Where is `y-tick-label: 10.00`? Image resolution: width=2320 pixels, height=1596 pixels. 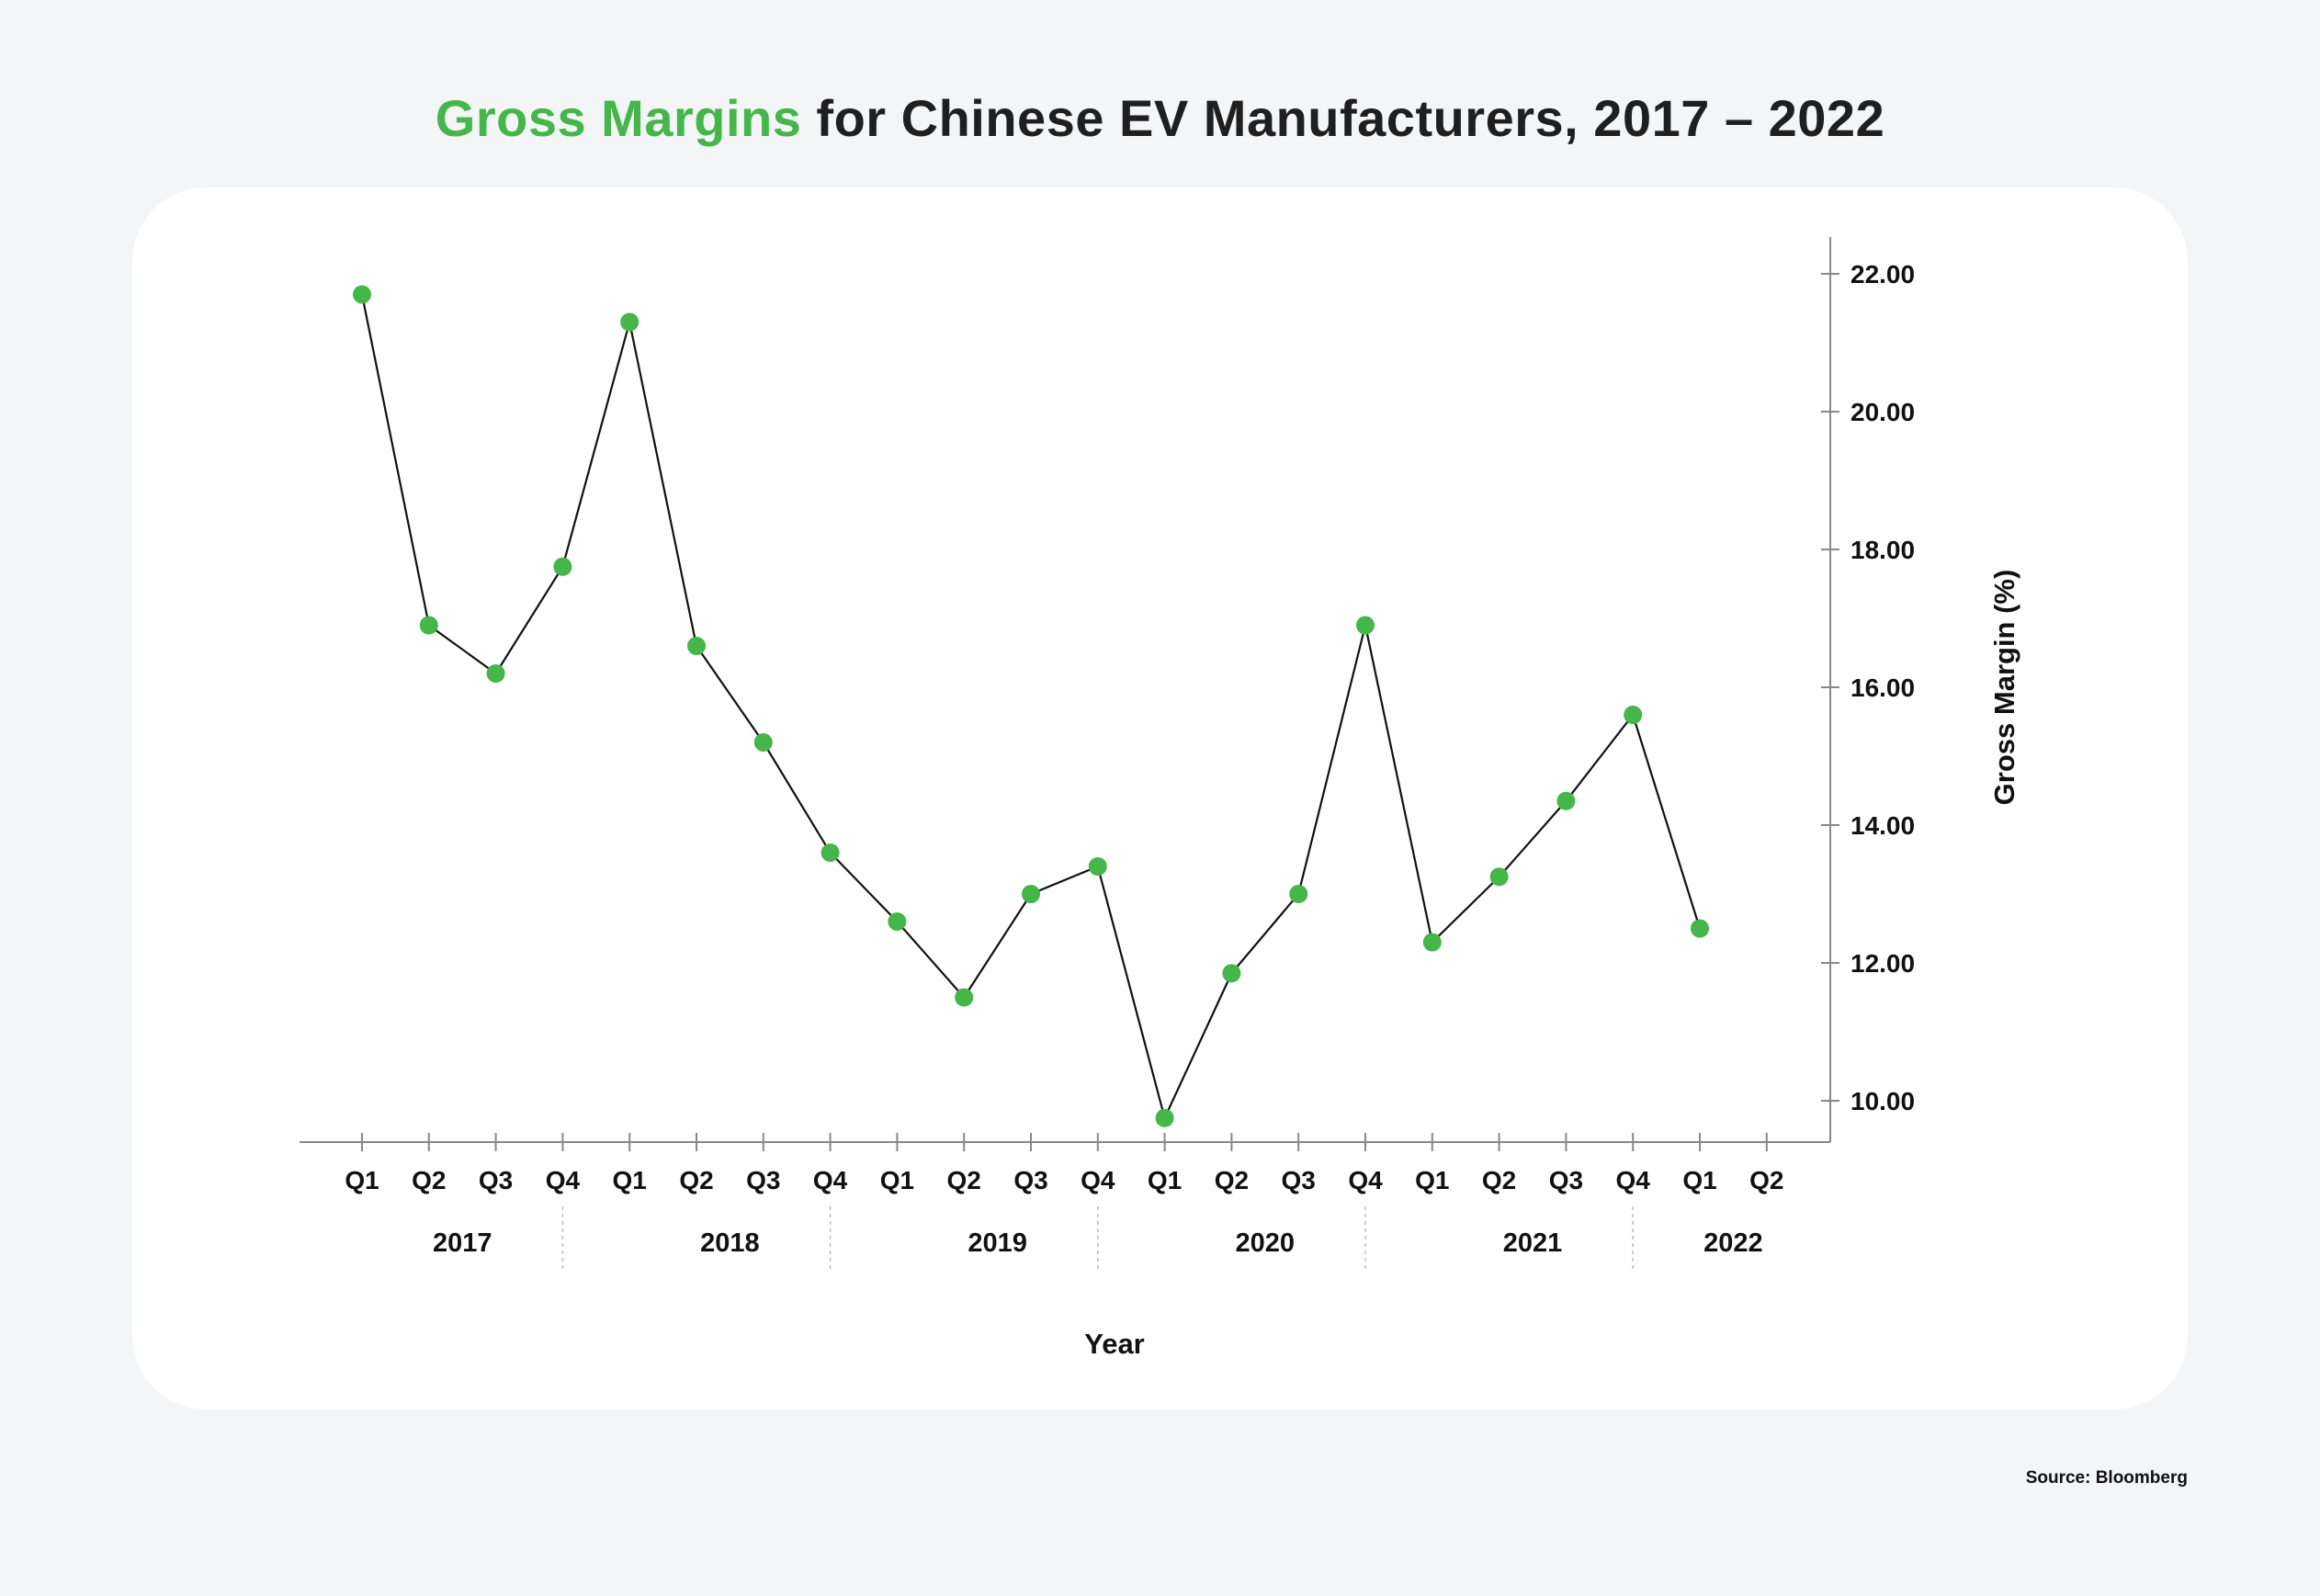 y-tick-label: 10.00 is located at coordinates (1883, 1101).